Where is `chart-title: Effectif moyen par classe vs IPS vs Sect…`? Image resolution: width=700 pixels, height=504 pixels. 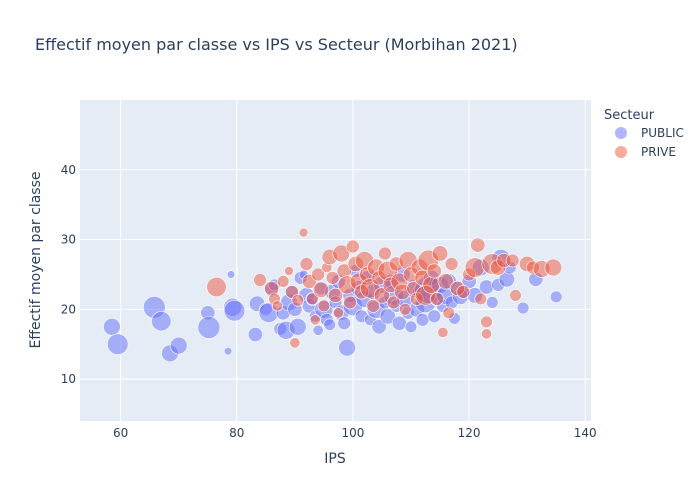
chart-title: Effectif moyen par classe vs IPS vs Sect… is located at coordinates (276, 44).